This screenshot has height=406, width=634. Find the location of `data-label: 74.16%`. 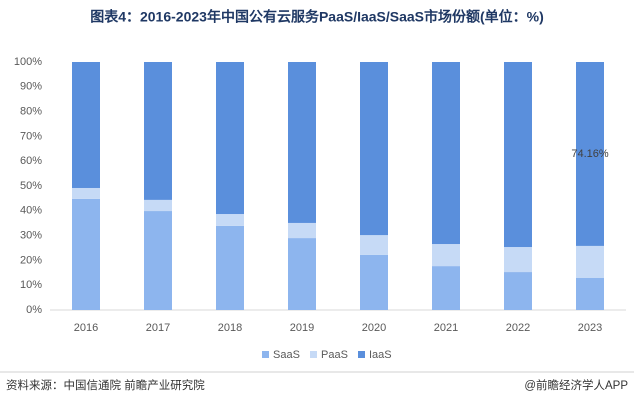

data-label: 74.16% is located at coordinates (590, 154).